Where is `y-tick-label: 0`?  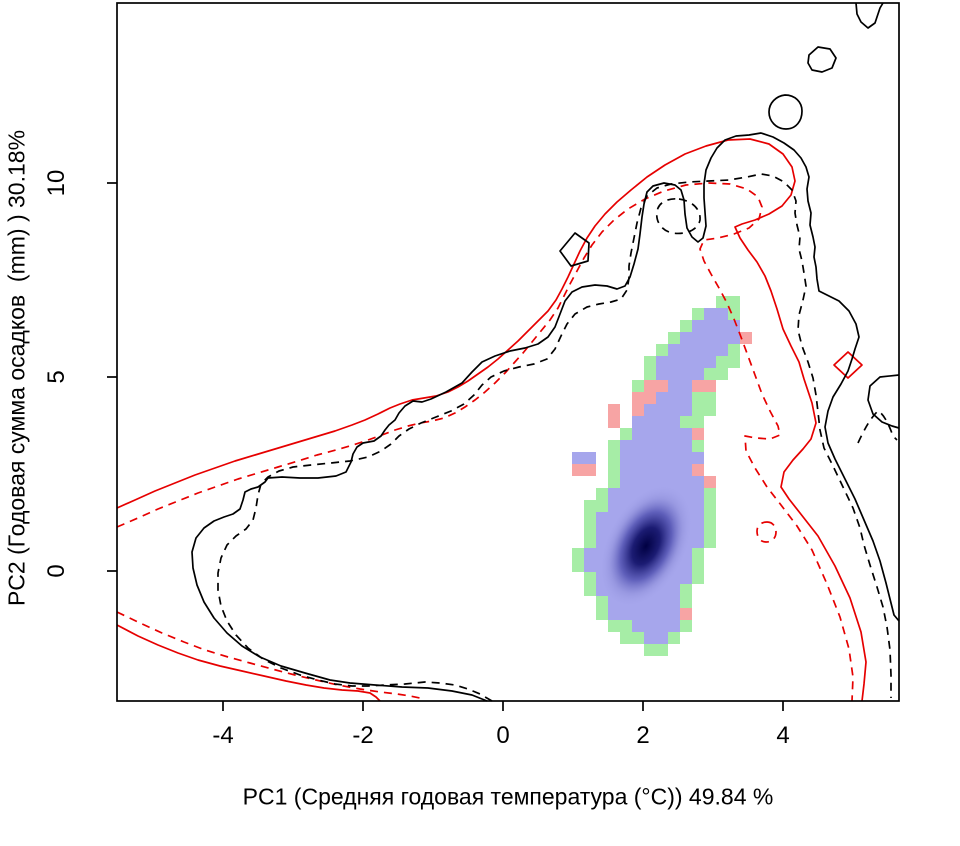 y-tick-label: 0 is located at coordinates (56, 570).